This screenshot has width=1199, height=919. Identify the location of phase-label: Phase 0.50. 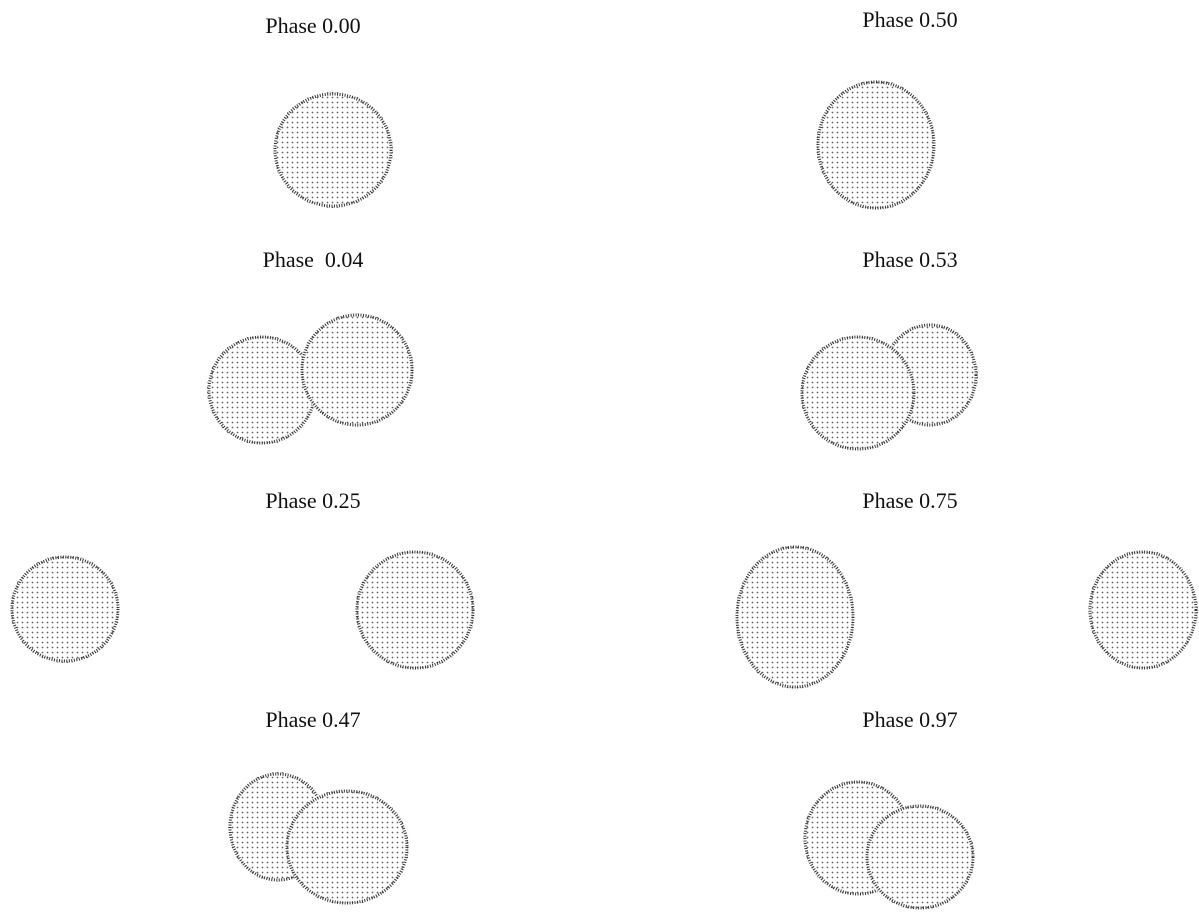
(909, 19).